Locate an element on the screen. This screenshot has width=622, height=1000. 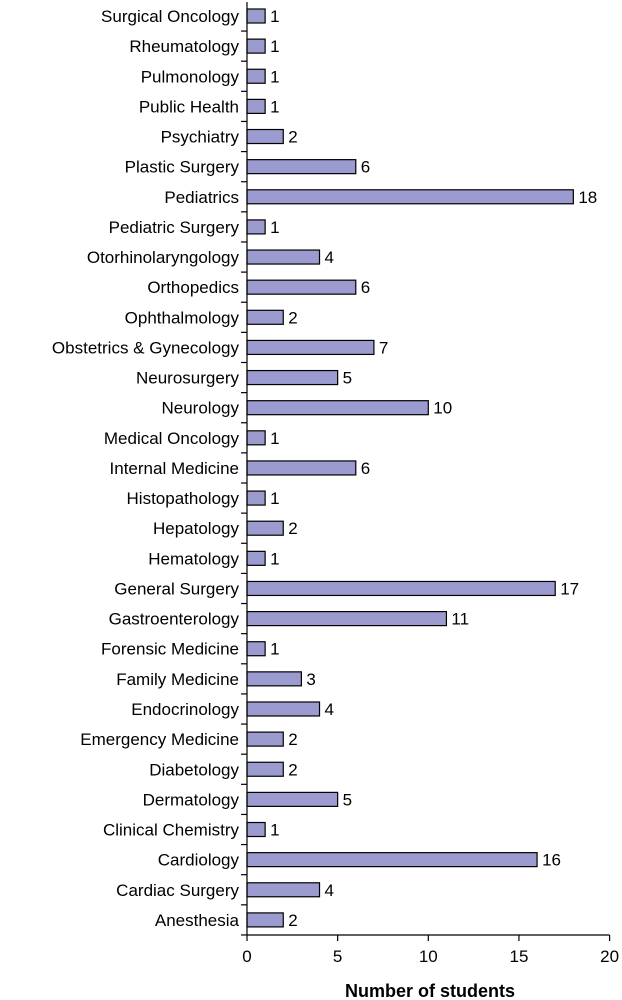
category-label: Cardiac Surgery is located at coordinates (177, 890).